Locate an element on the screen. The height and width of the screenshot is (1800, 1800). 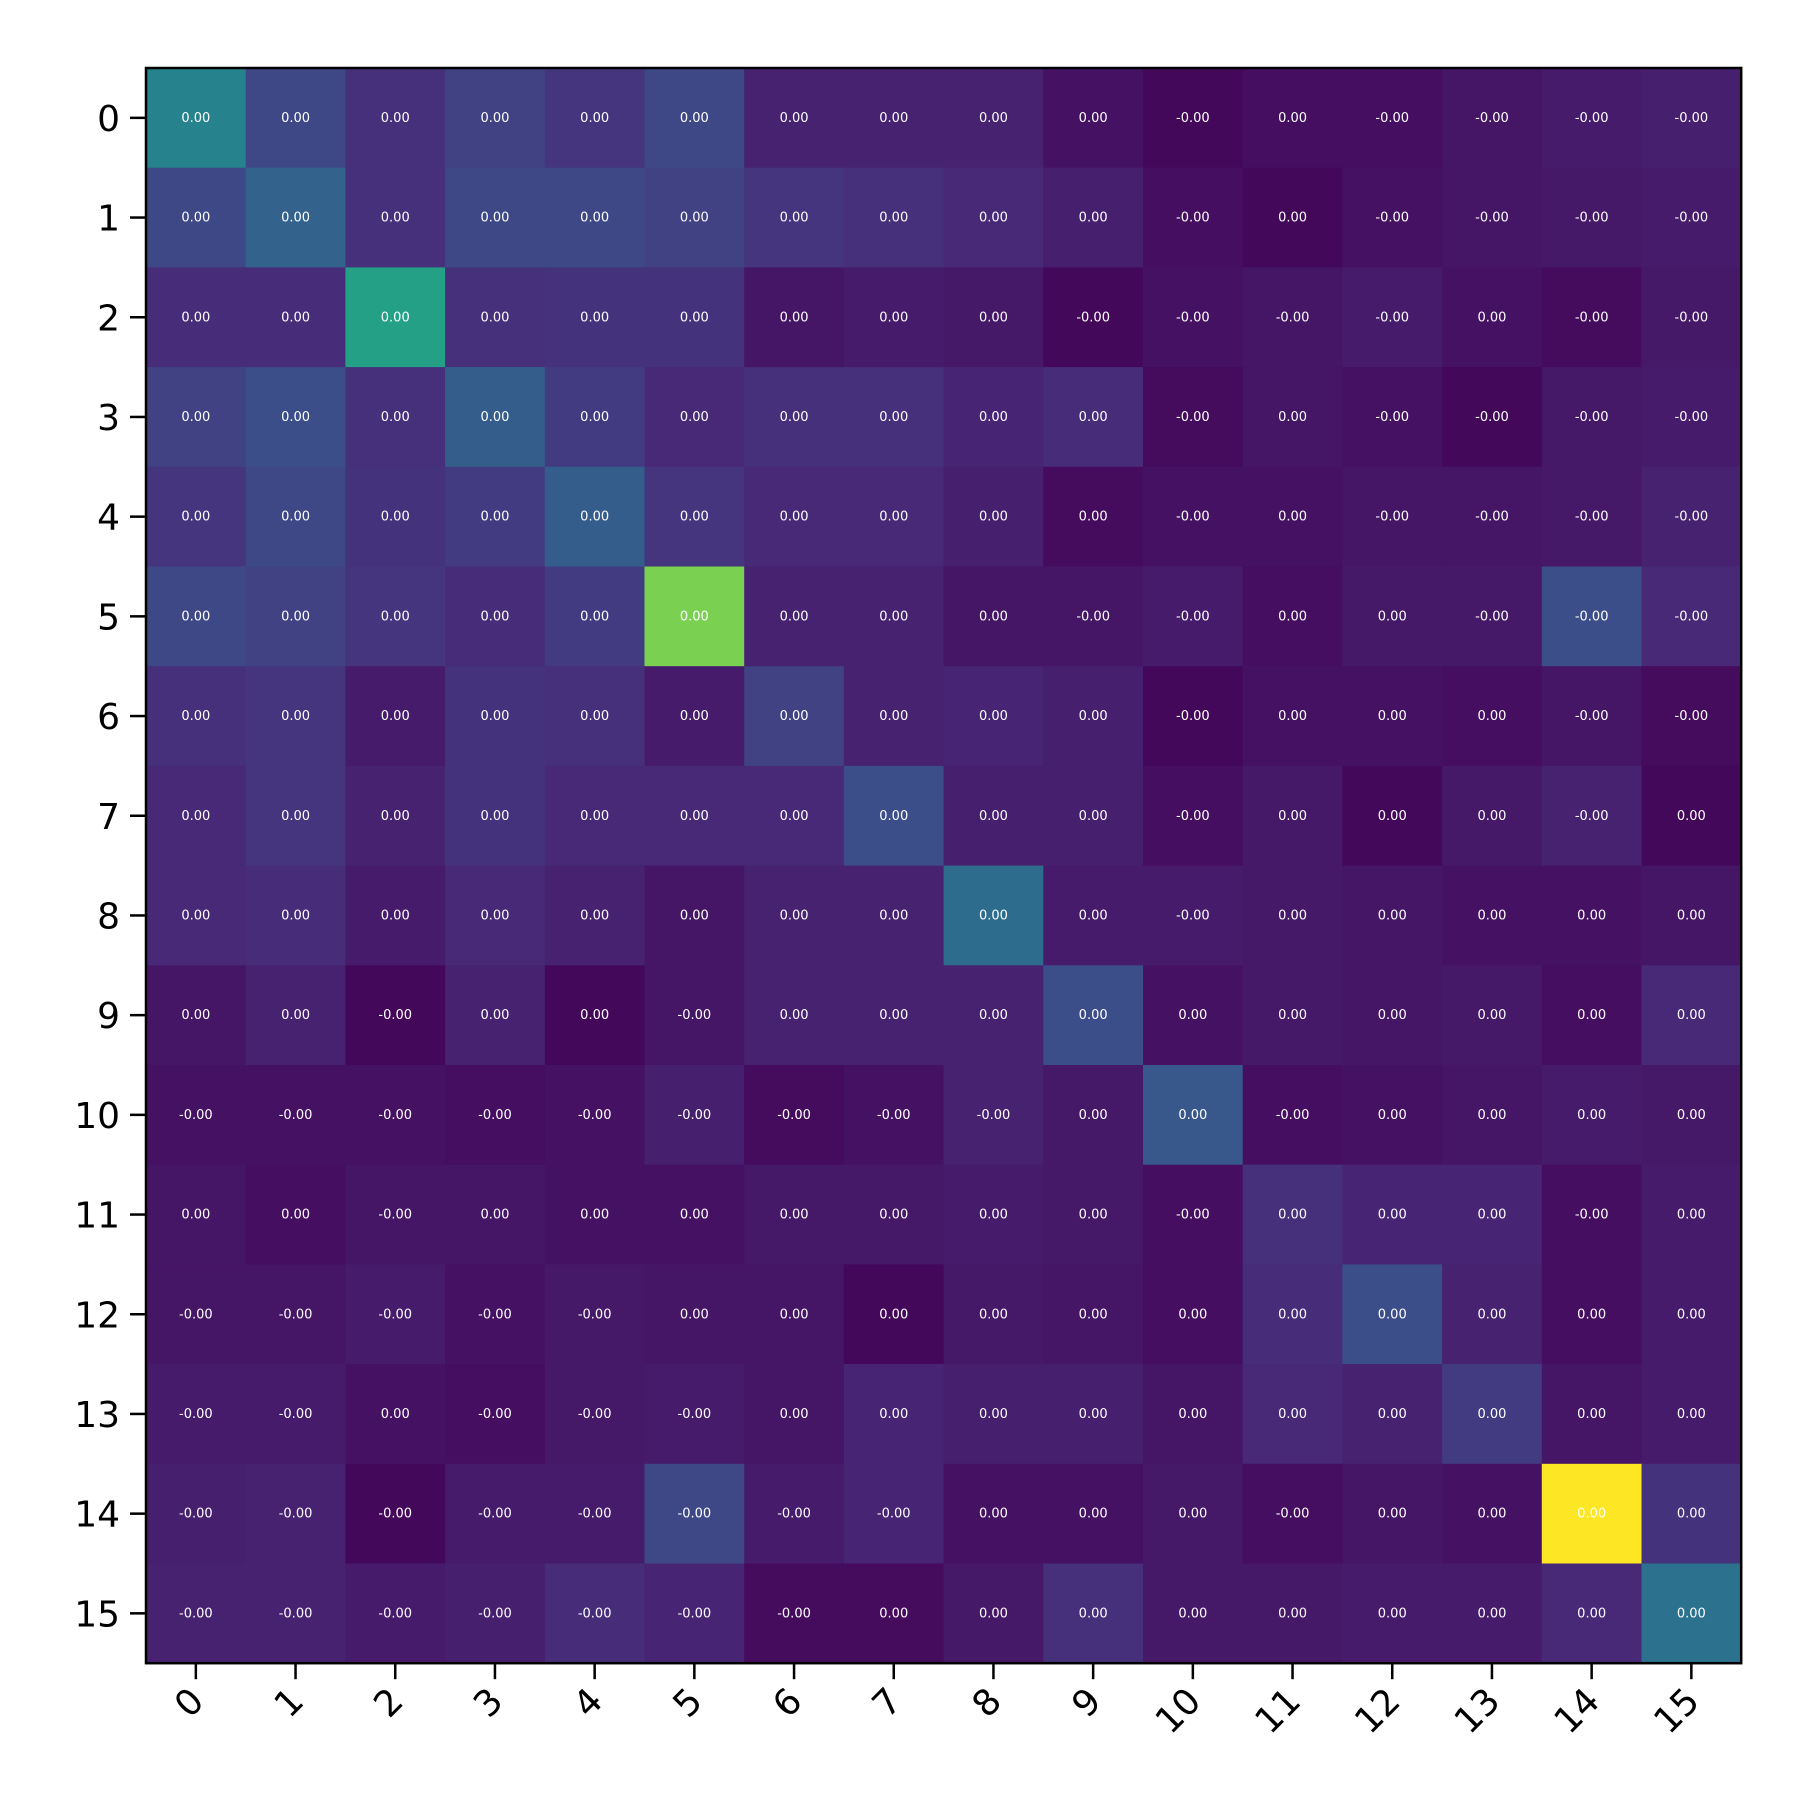
cell-value-label-3-11: 0.00 is located at coordinates (1292, 417).